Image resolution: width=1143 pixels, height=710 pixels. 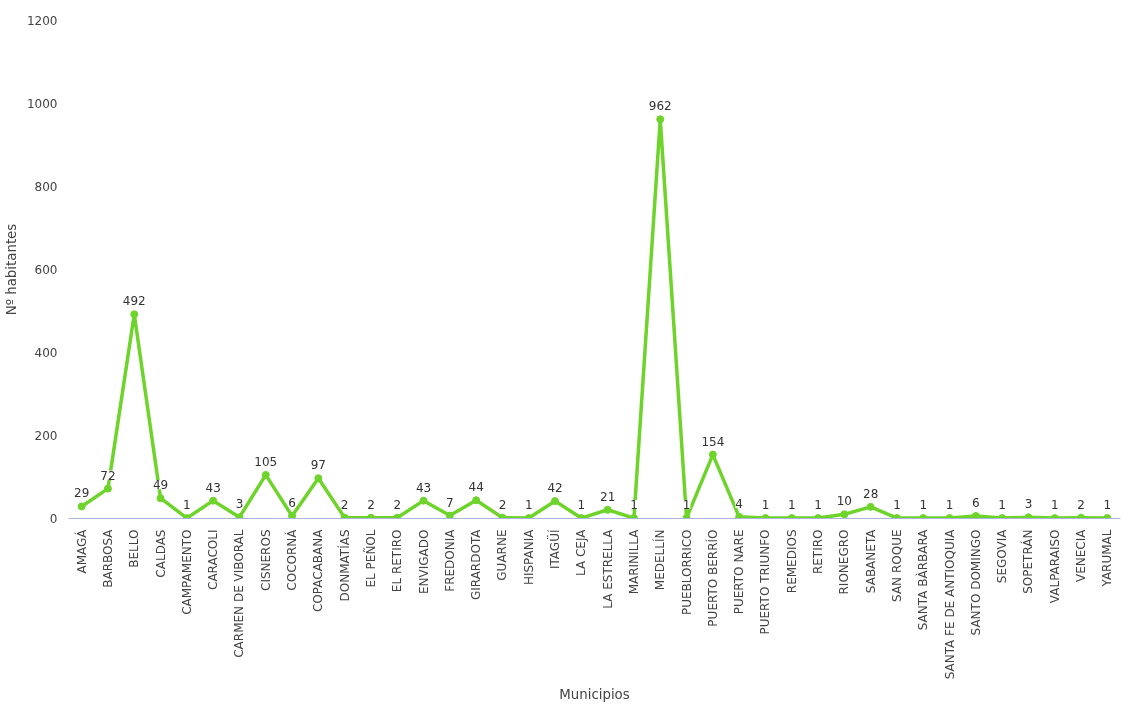 What do you see at coordinates (791, 561) in the screenshot?
I see `x-tick-label: REMEDIOS` at bounding box center [791, 561].